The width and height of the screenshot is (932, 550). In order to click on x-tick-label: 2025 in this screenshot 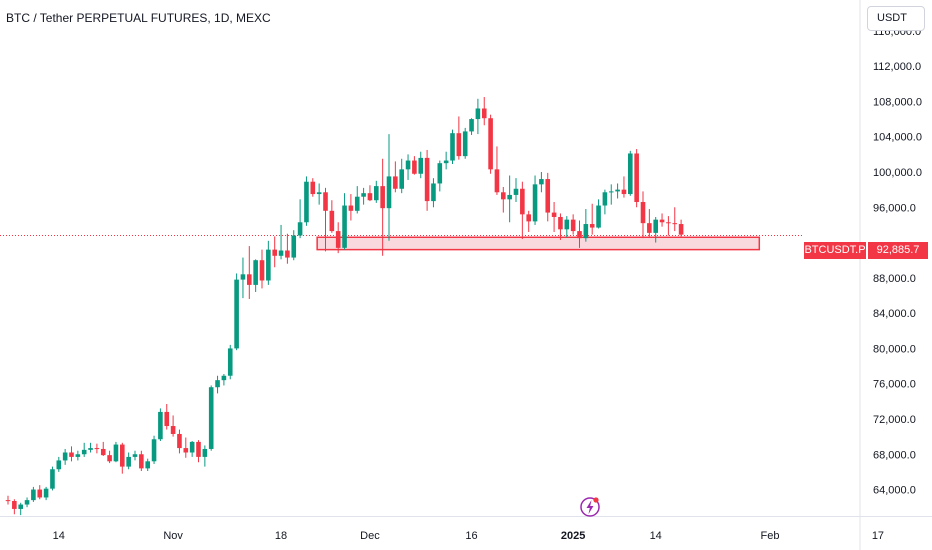, I will do `click(573, 536)`.